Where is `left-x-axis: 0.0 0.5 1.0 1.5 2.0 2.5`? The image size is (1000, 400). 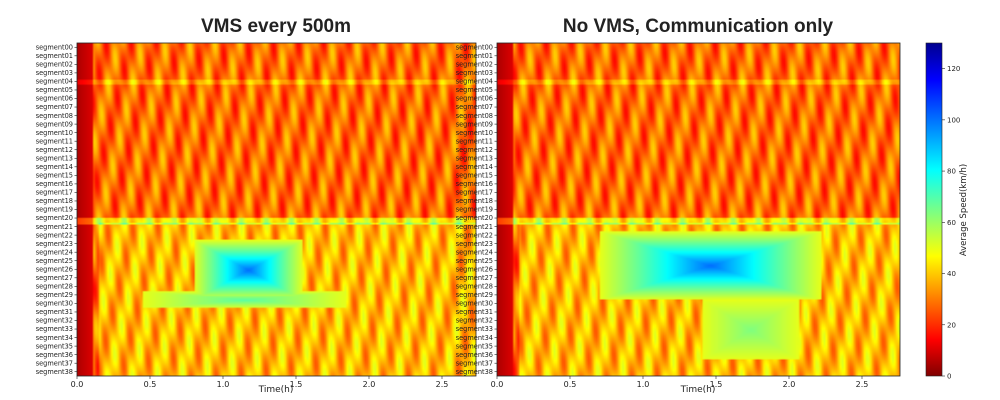
left-x-axis: 0.0 0.5 1.0 1.5 2.0 2.5 is located at coordinates (260, 382).